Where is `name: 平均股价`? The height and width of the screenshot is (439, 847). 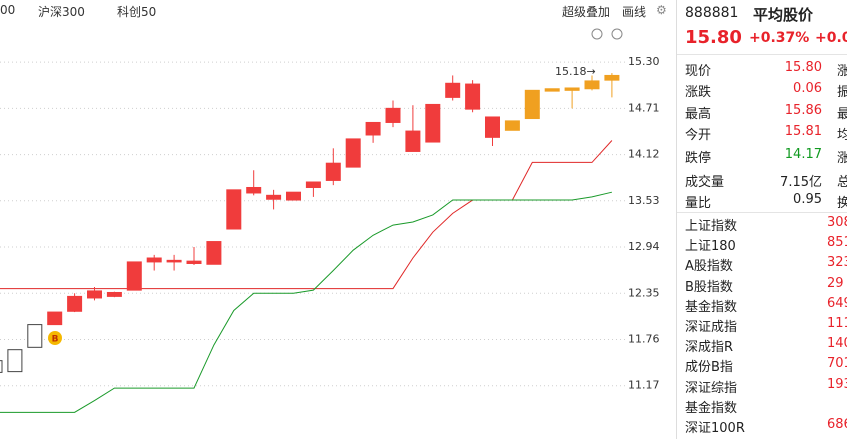
name: 平均股价 is located at coordinates (783, 15).